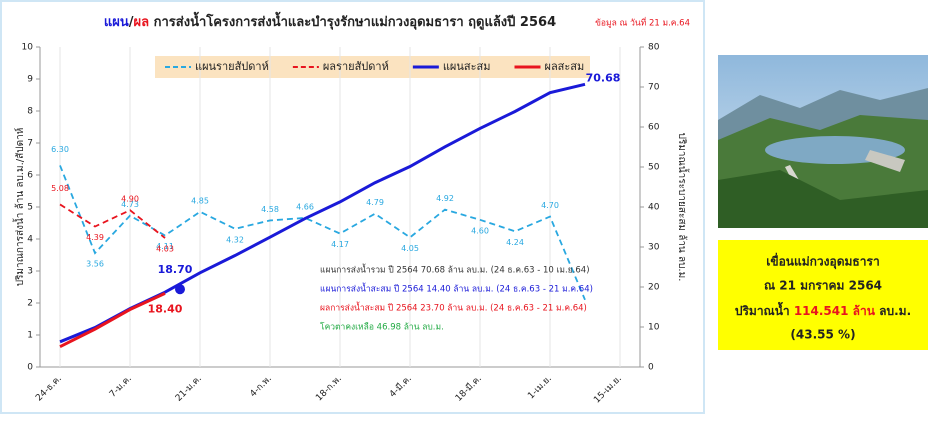 Image resolution: width=933 pixels, height=421 pixels. I want to click on data-label: 4.66, so click(305, 206).